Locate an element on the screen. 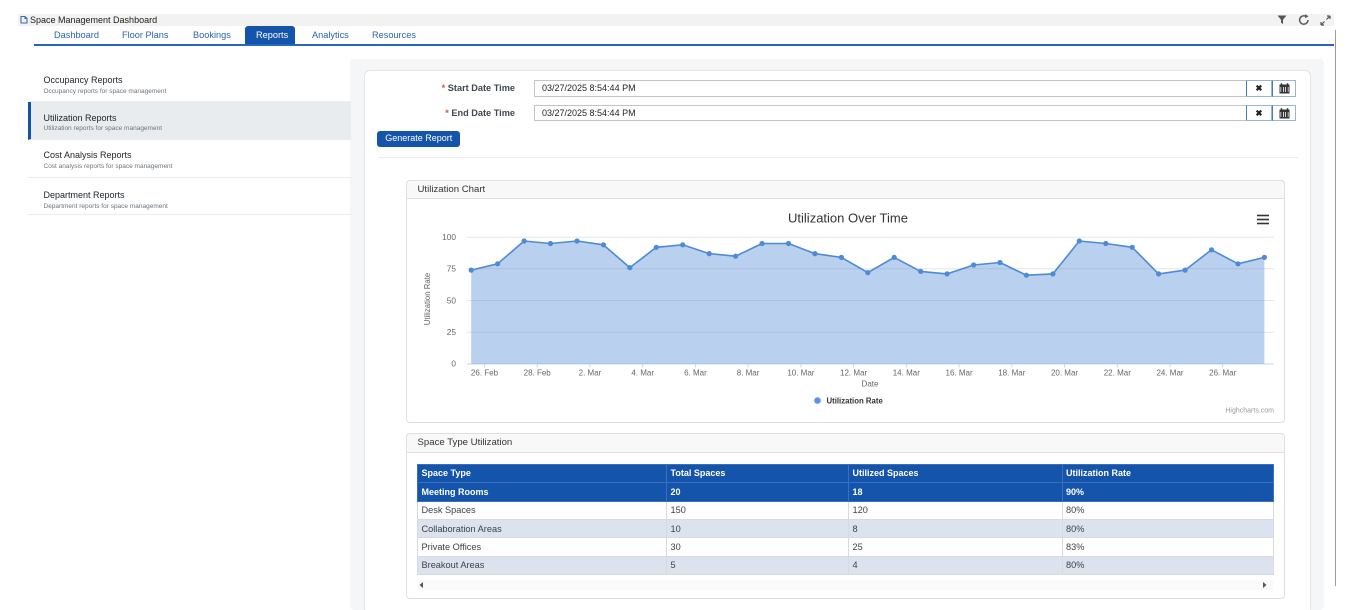 The width and height of the screenshot is (1360, 610). svg-text: 8. Mar is located at coordinates (748, 373).